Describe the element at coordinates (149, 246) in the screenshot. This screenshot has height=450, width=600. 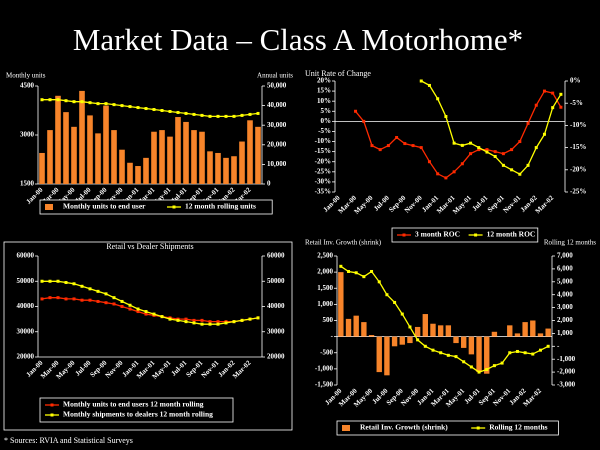
I see `chart-title: Retail vs Dealer Shipments` at that location.